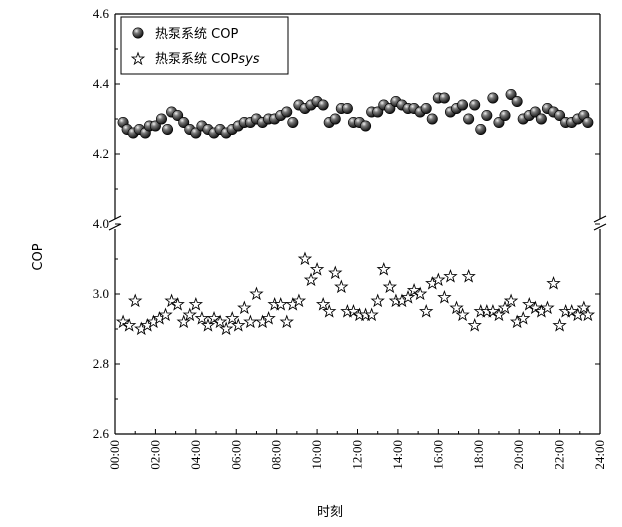  What do you see at coordinates (235, 455) in the screenshot?
I see `x-tick-label: 06:00` at bounding box center [235, 455].